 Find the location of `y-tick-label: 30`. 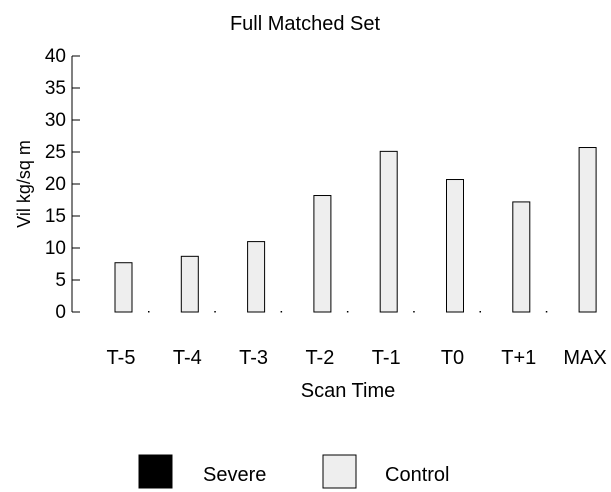

y-tick-label: 30 is located at coordinates (55, 120).